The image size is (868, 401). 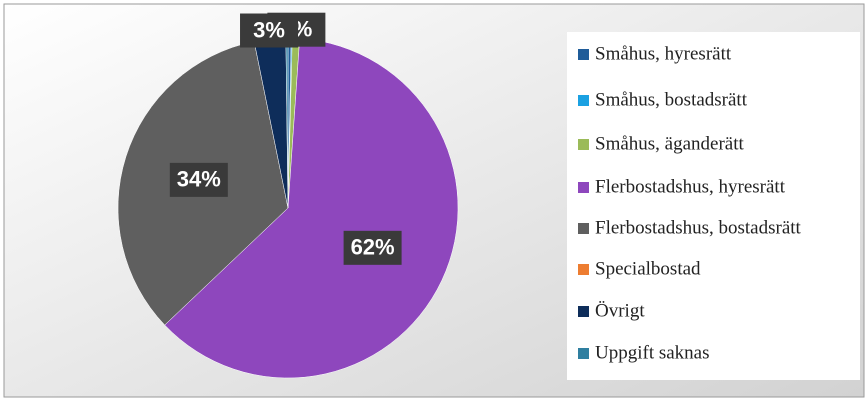 I want to click on legend-label: Uppgift saknas, so click(x=652, y=352).